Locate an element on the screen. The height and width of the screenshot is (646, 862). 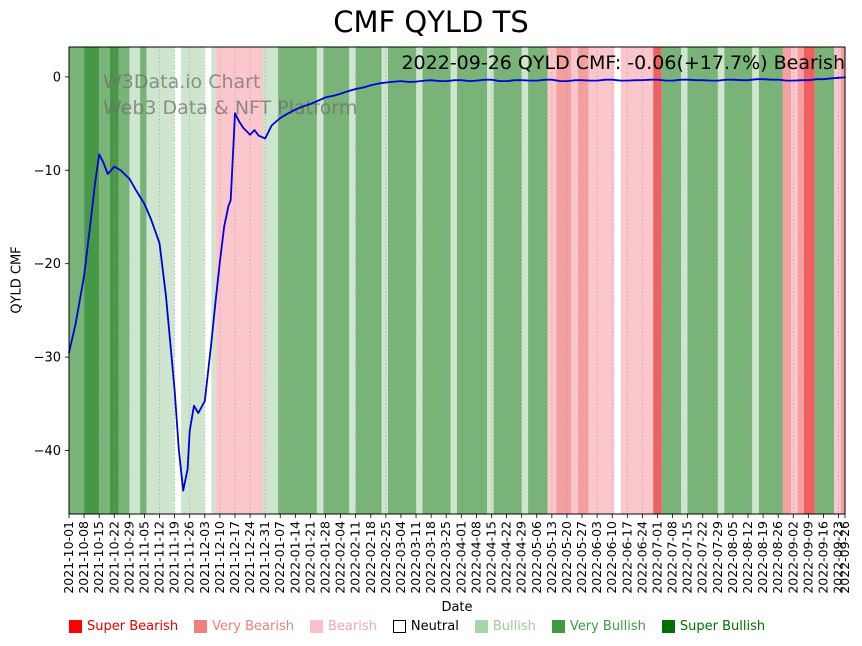
legend-label-bearish: Bearish is located at coordinates (352, 626).